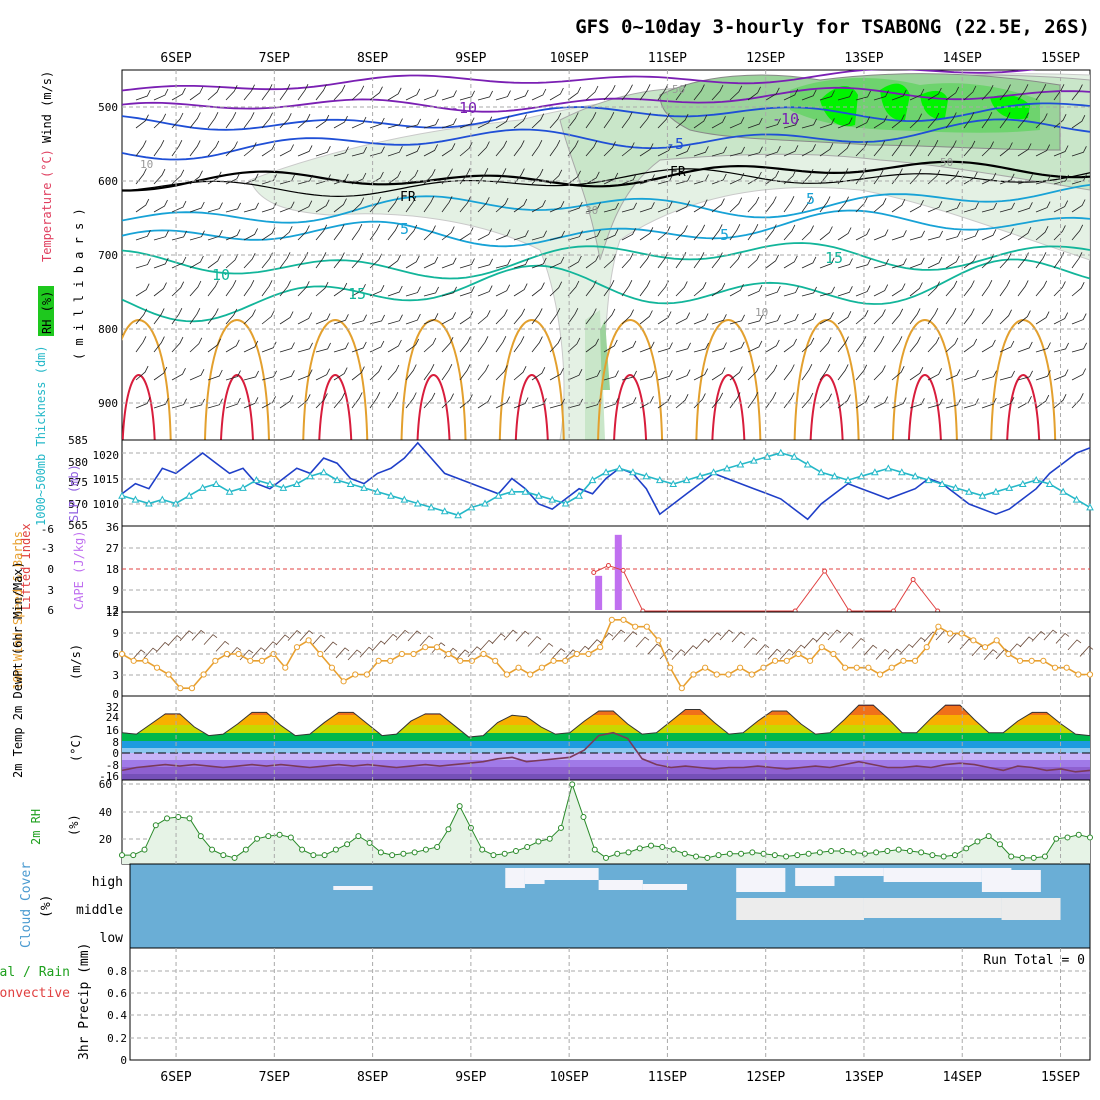  Describe the element at coordinates (591, 210) in the screenshot. I see `contour-label-rh30: 30` at that location.